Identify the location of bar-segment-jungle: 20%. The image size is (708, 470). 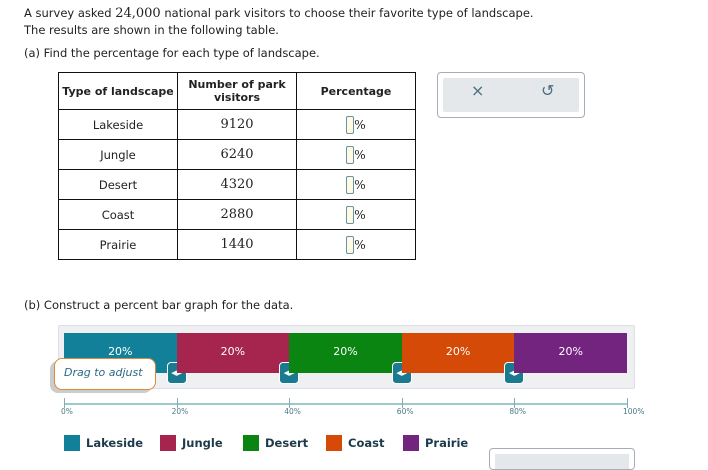
(233, 353).